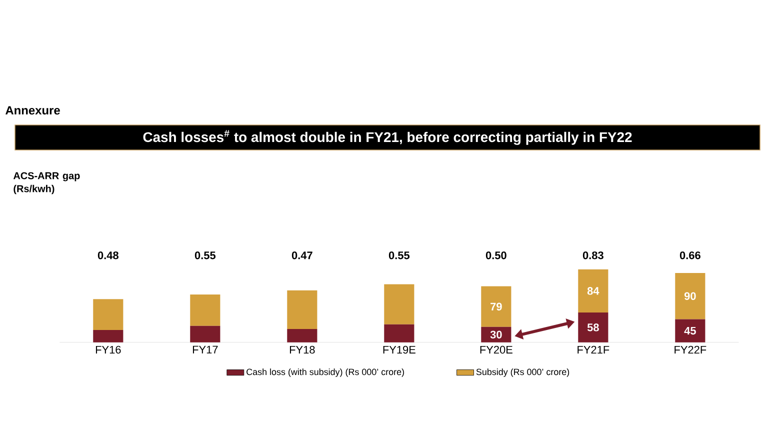 This screenshot has height=422, width=768. I want to click on data-label: 45, so click(690, 330).